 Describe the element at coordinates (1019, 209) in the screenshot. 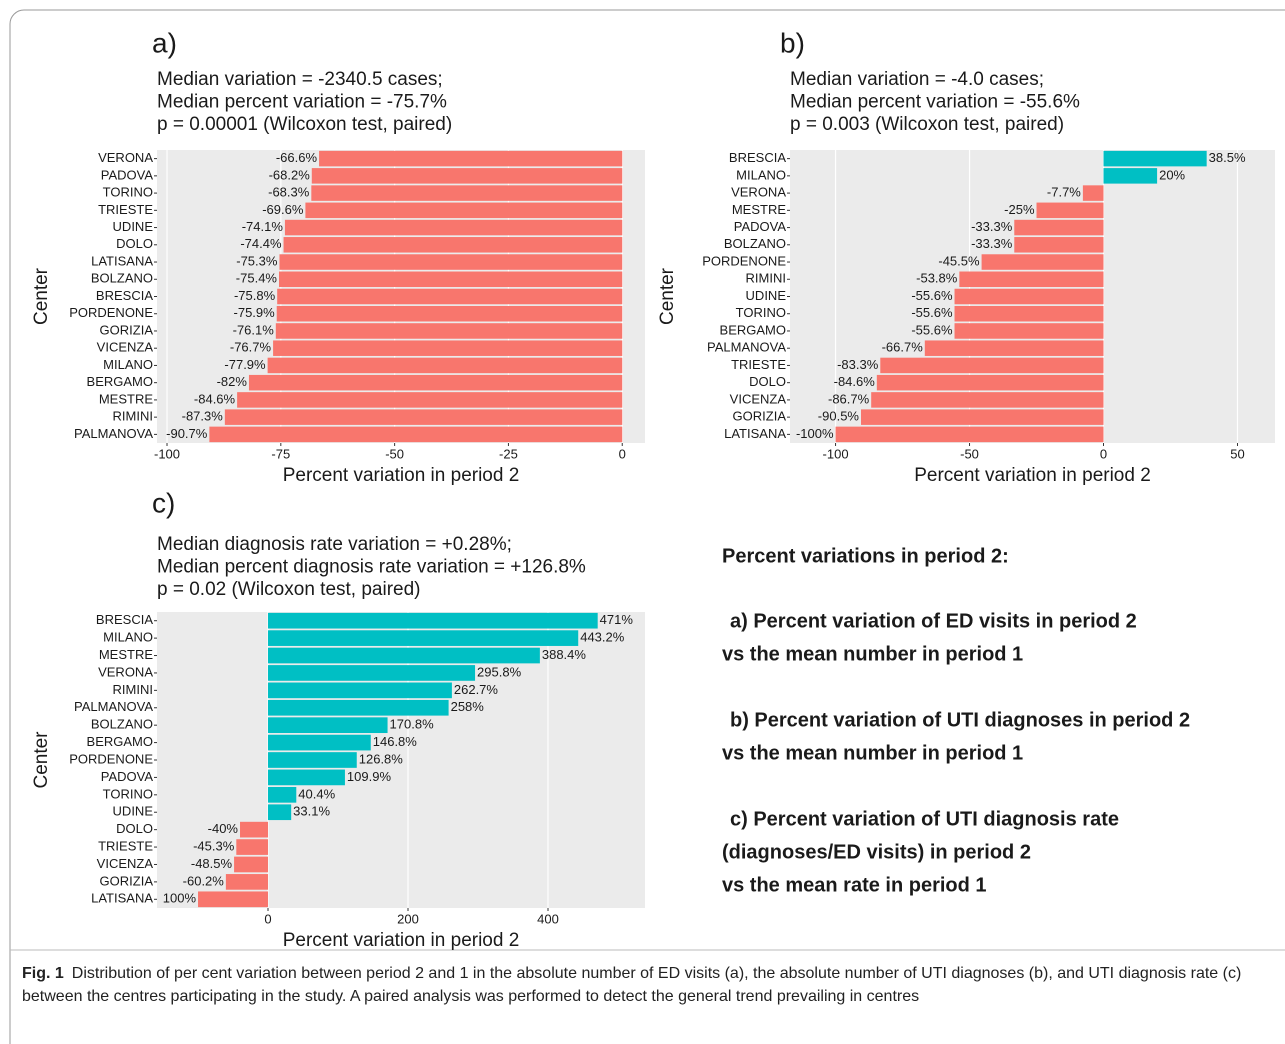

I see `value-label: -25%` at that location.